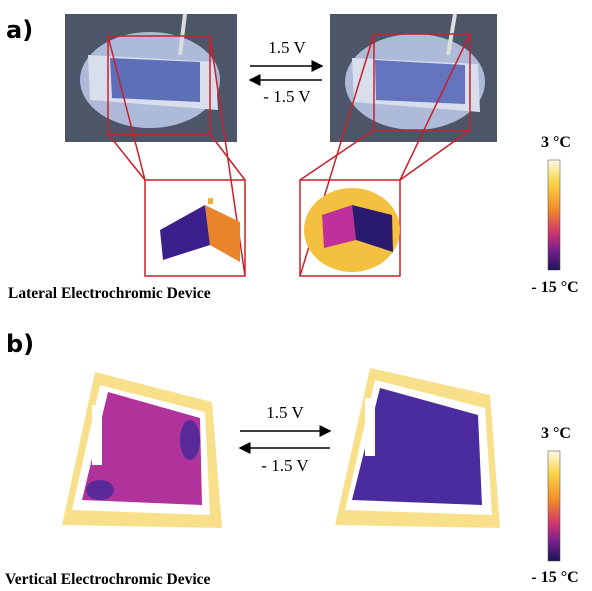  I want to click on thermal-zoom-left, so click(200, 230).